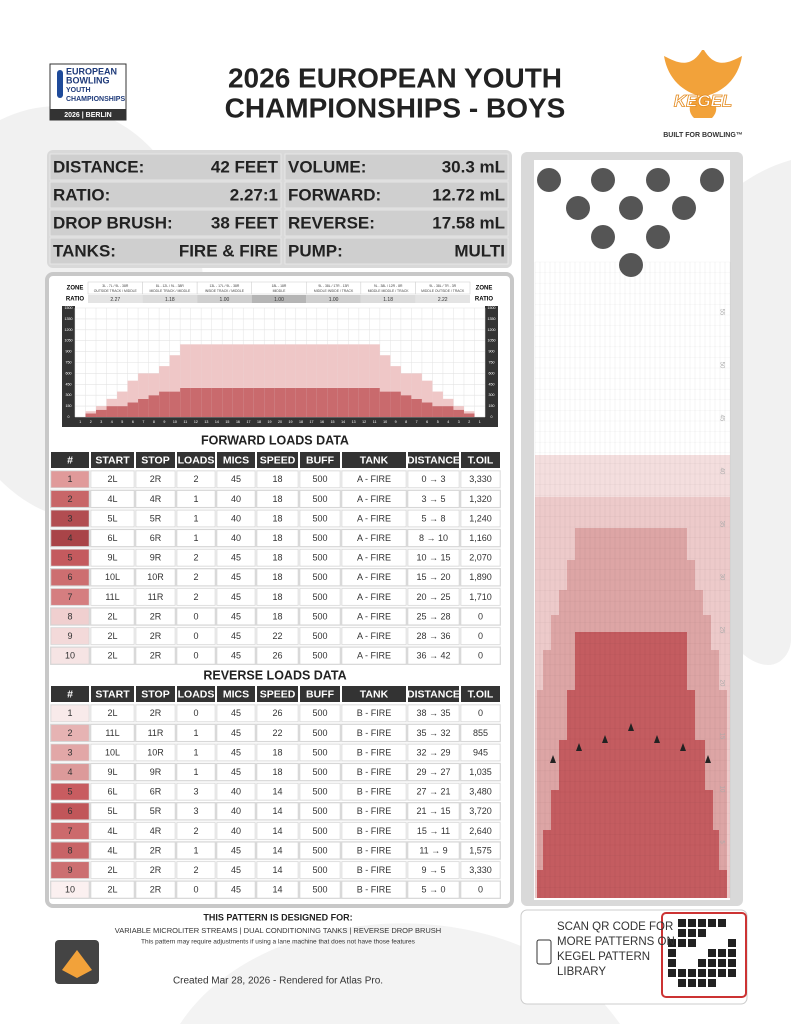 The image size is (791, 1024). Describe the element at coordinates (374, 694) in the screenshot. I see `table-header-cell` at that location.